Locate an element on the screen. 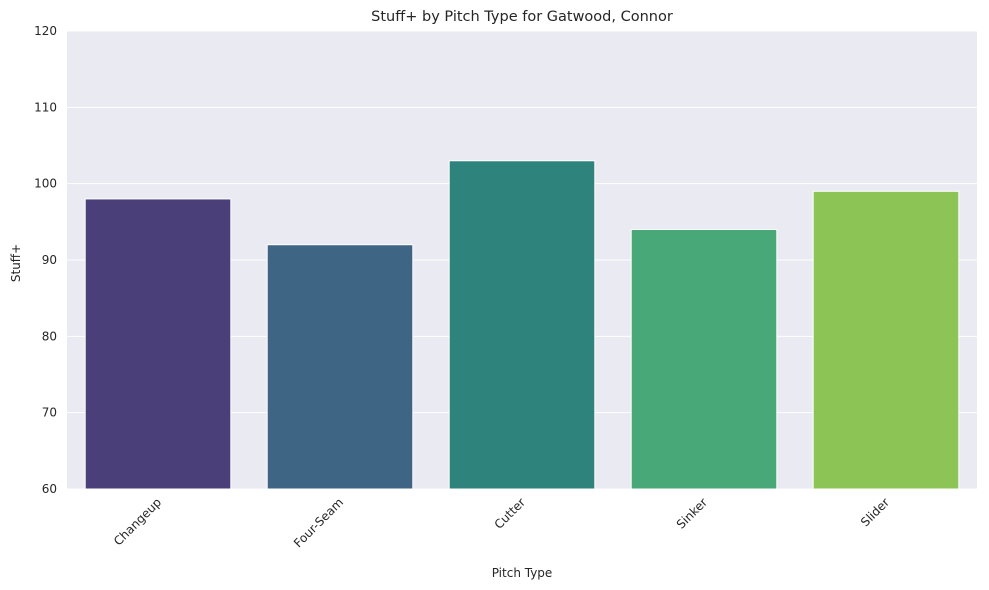  x-tick-label: Four-Seam is located at coordinates (318, 522).